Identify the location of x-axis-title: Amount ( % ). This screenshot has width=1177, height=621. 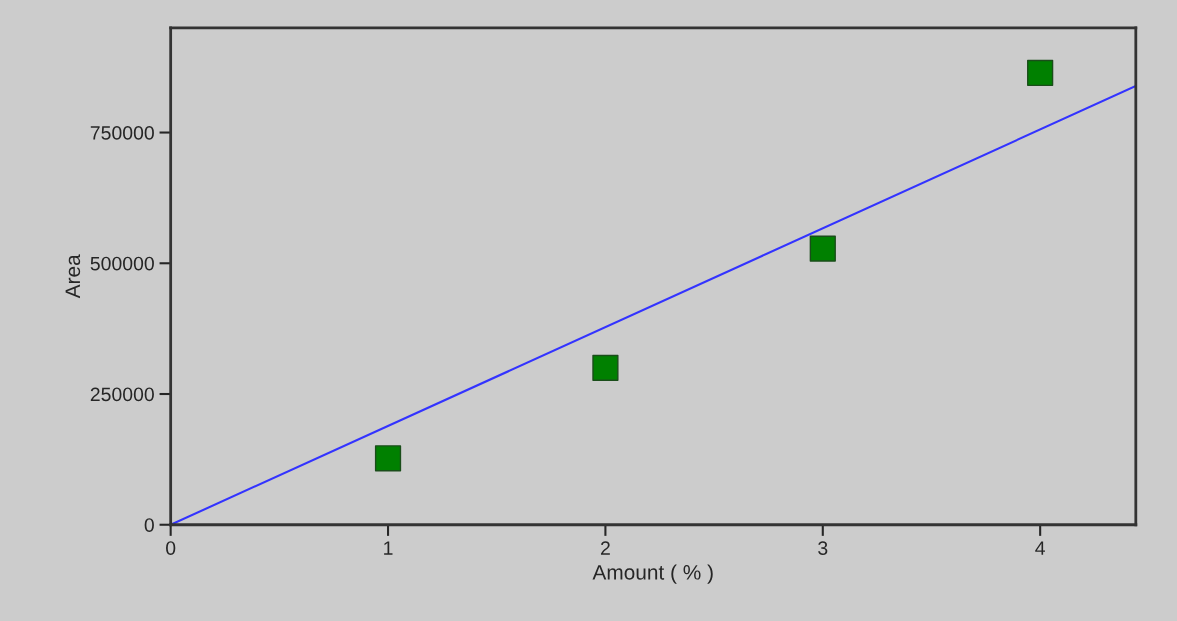
(652, 574).